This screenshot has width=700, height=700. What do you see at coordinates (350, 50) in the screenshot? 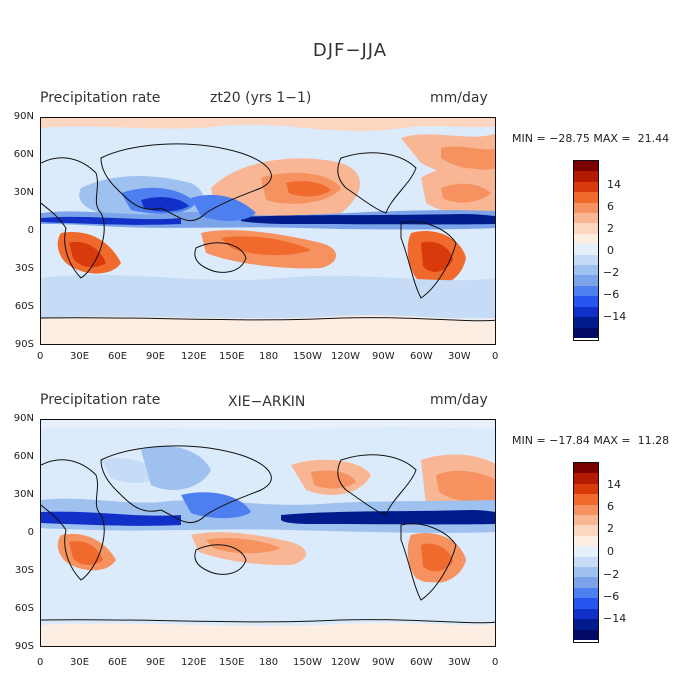
I see `figure-title: DJF−JJA` at bounding box center [350, 50].